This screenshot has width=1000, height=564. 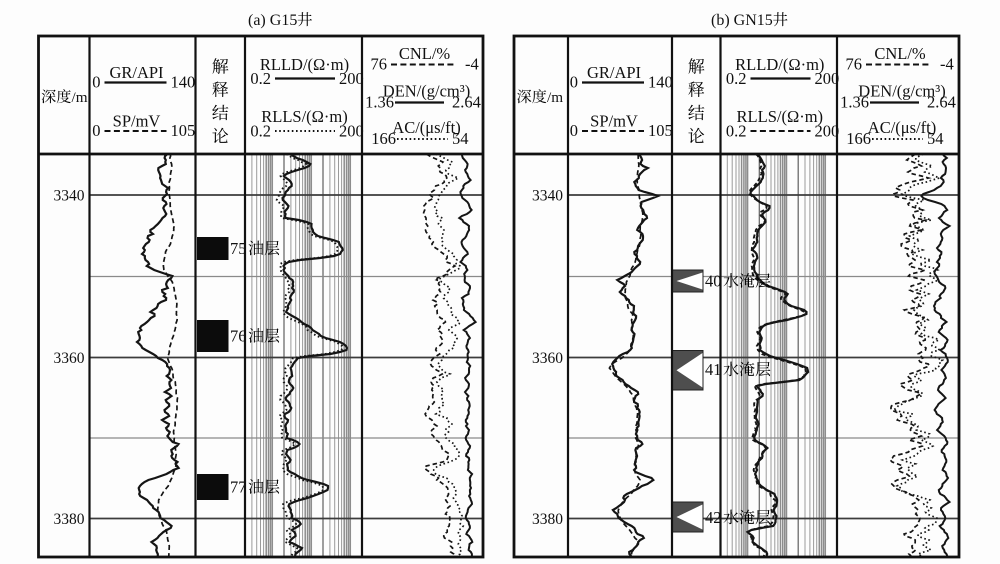 What do you see at coordinates (742, 20) in the screenshot?
I see `svg-text: (b) GN15` at bounding box center [742, 20].